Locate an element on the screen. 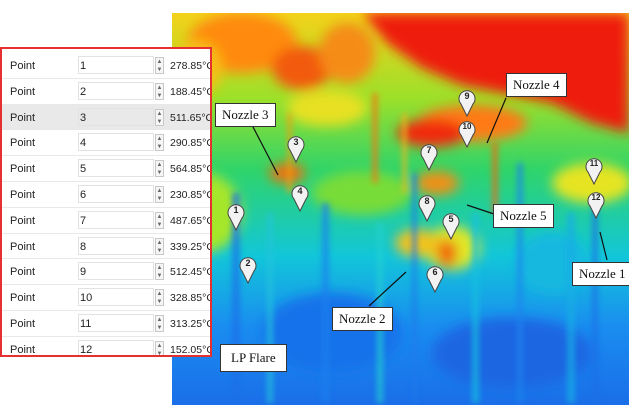 The image size is (629, 405). point-number: 10 is located at coordinates (86, 298).